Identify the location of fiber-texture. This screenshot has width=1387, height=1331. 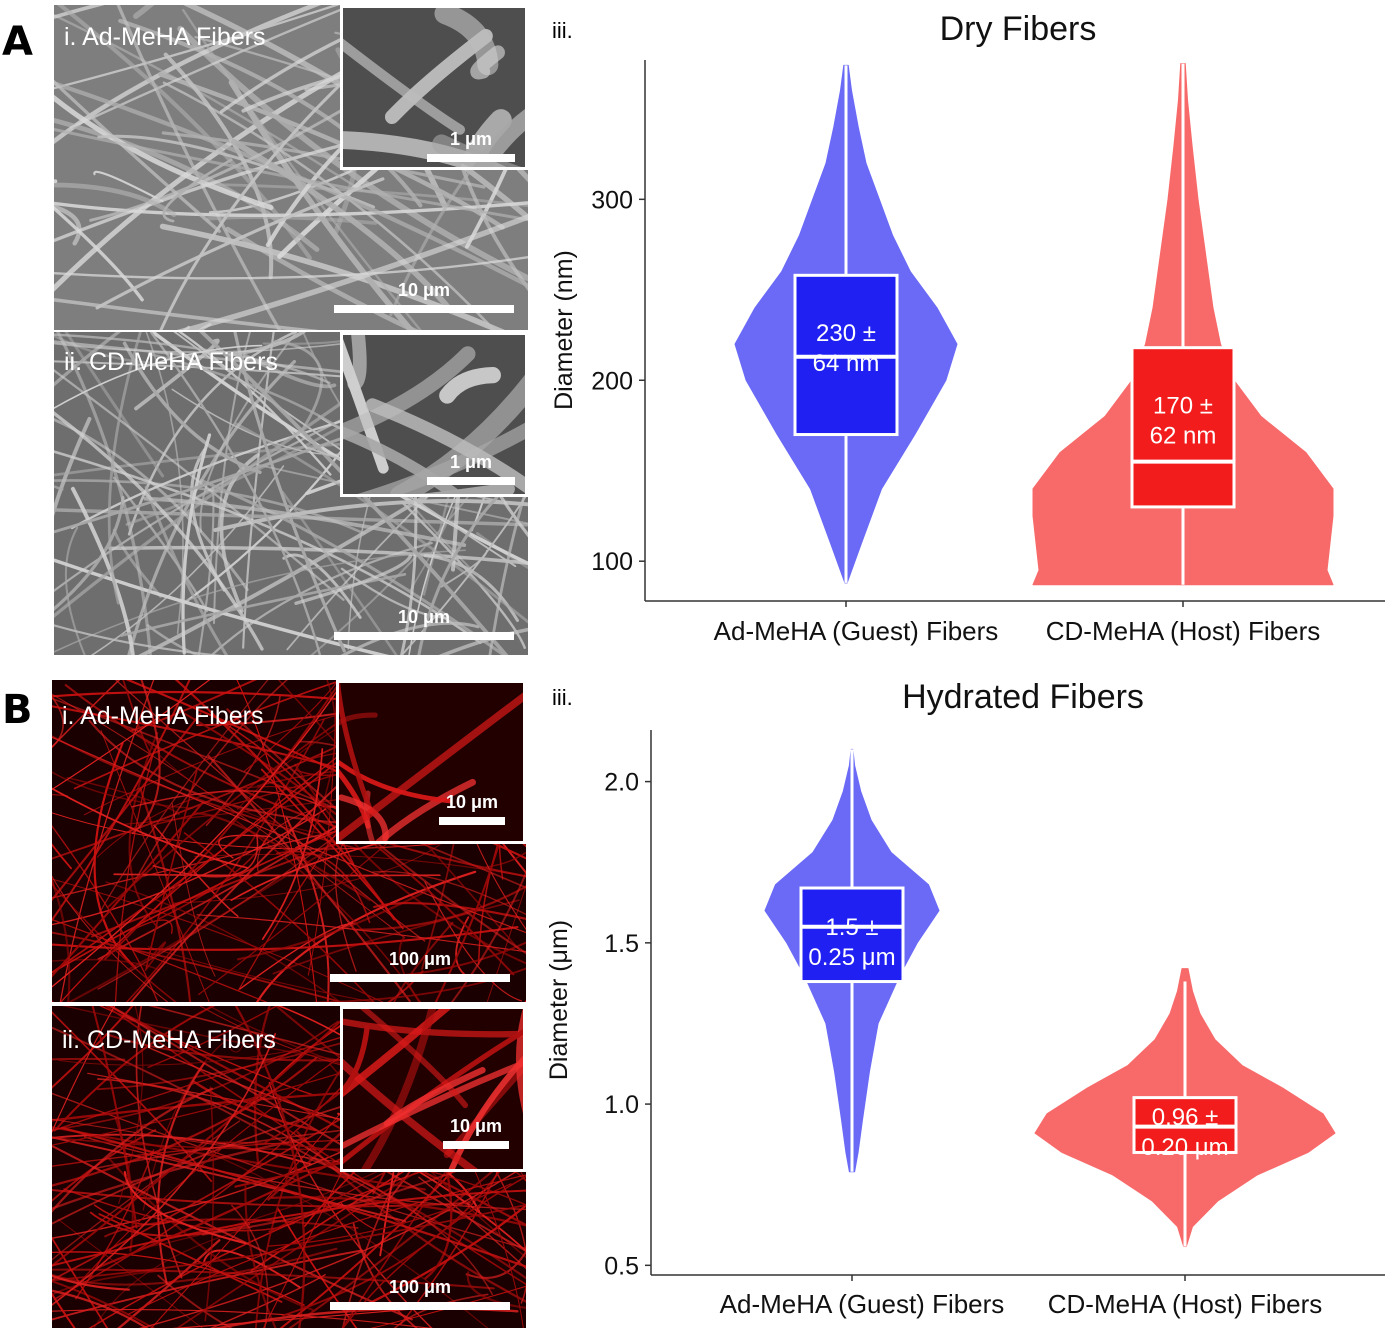
(289, 1167).